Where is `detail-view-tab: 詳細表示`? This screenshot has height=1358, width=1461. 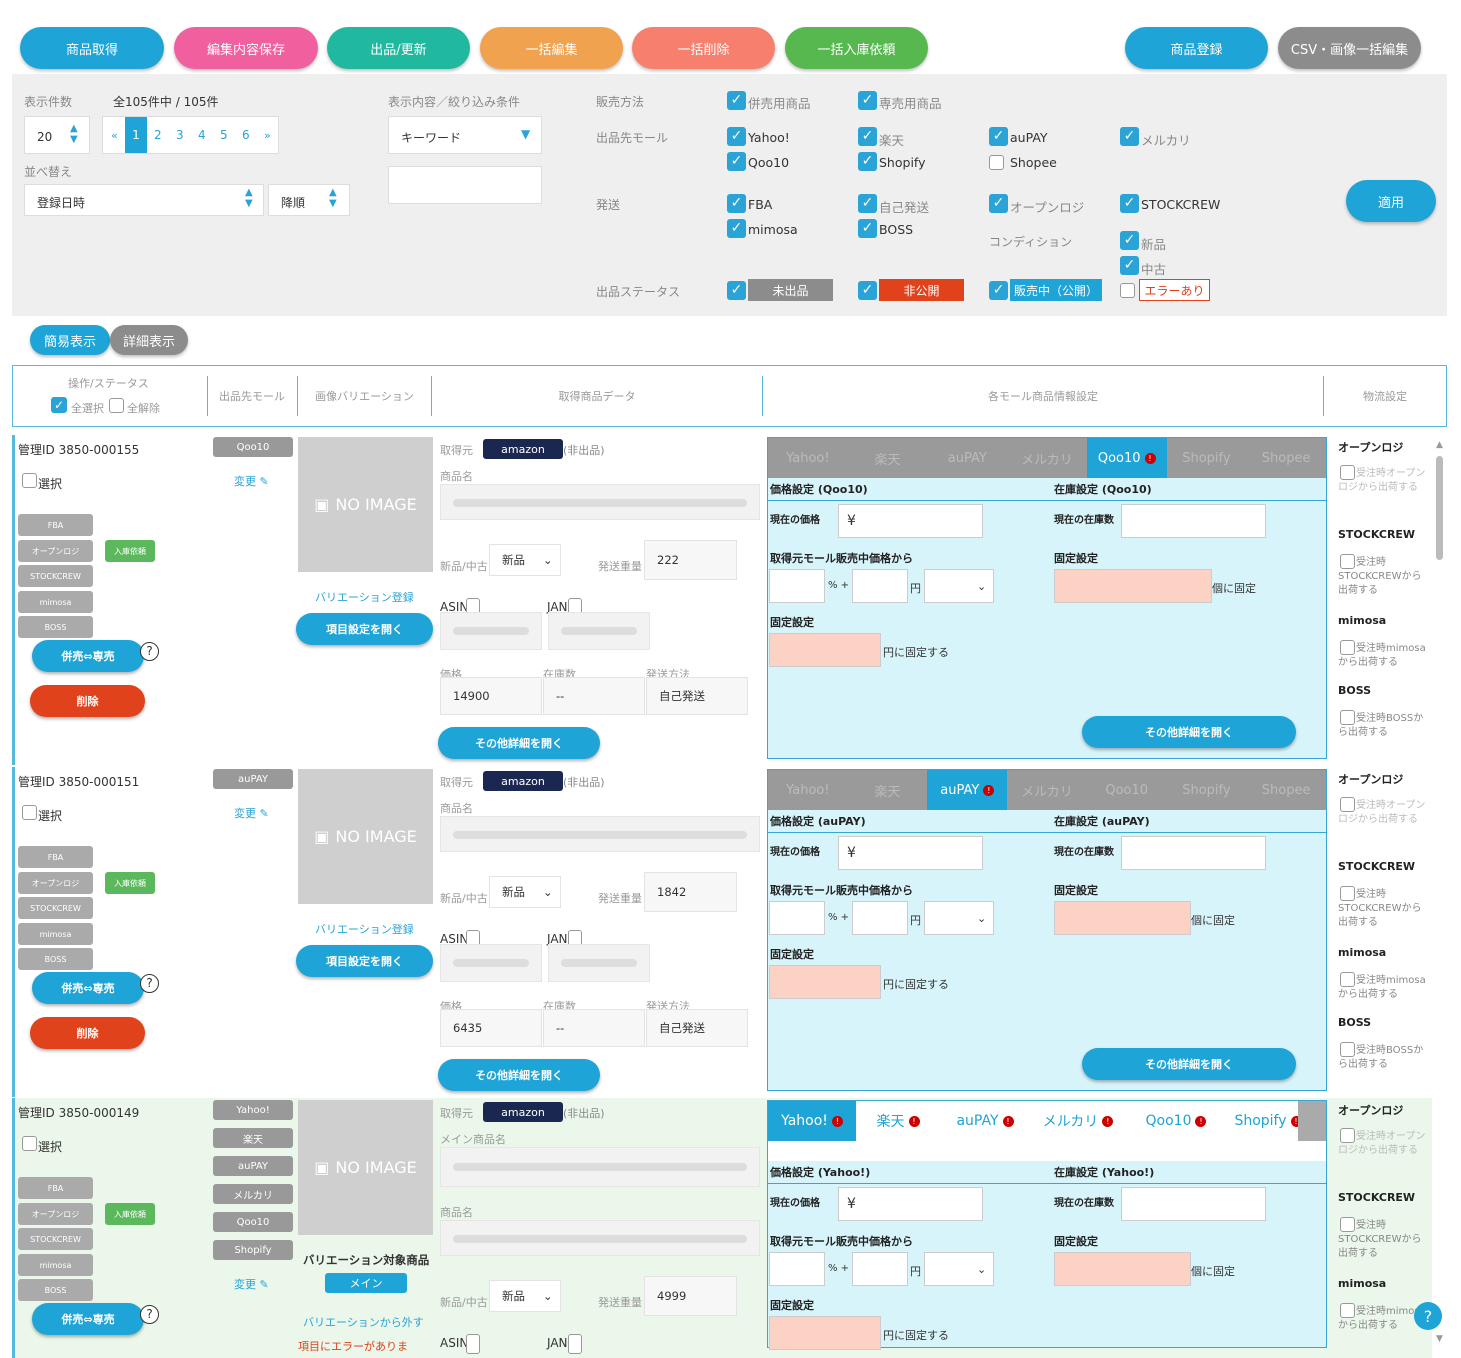
detail-view-tab: 詳細表示 is located at coordinates (149, 340).